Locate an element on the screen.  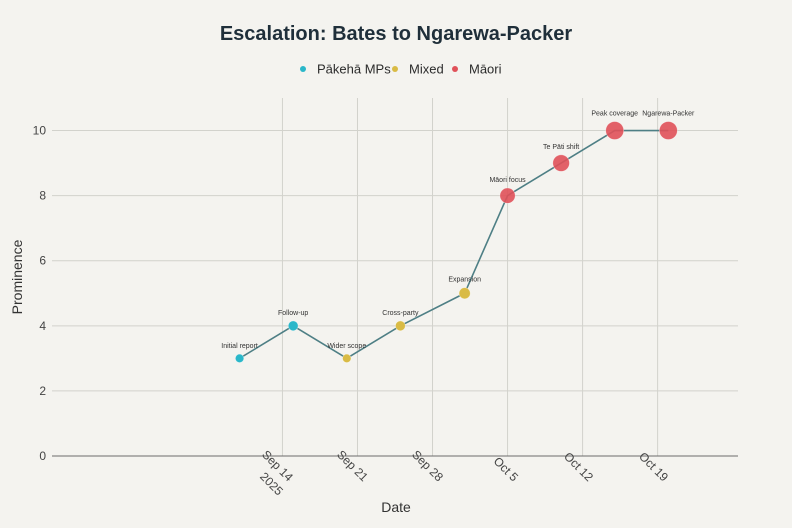
y-tick-label: 10 is located at coordinates (40, 131).